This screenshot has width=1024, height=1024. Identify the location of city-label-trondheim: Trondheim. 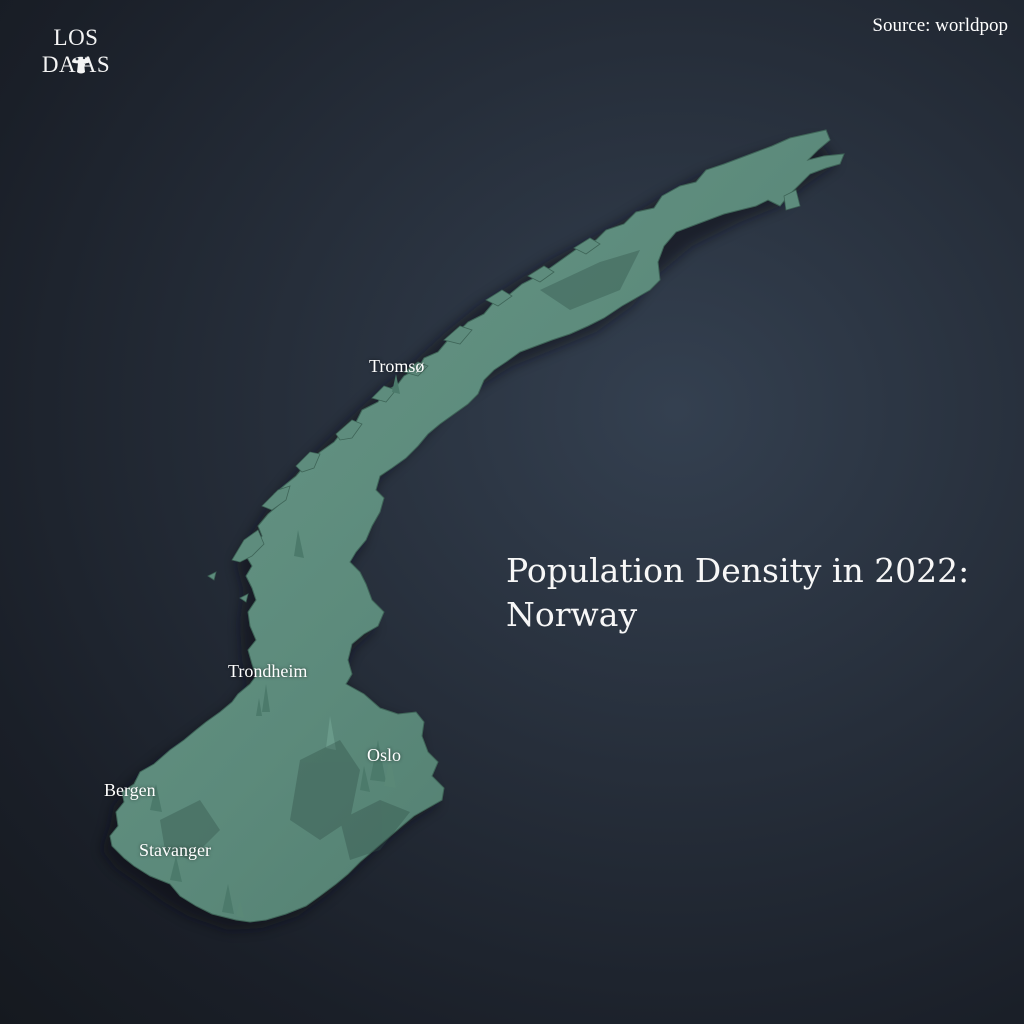
(268, 671).